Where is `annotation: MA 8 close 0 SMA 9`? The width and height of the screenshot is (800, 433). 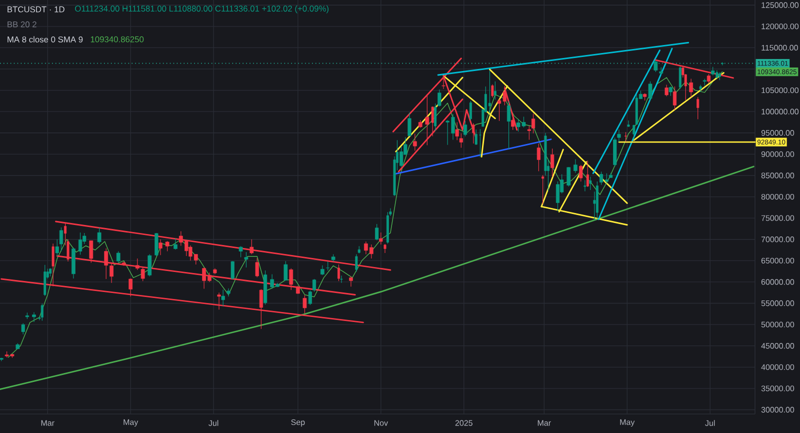 annotation: MA 8 close 0 SMA 9 is located at coordinates (45, 39).